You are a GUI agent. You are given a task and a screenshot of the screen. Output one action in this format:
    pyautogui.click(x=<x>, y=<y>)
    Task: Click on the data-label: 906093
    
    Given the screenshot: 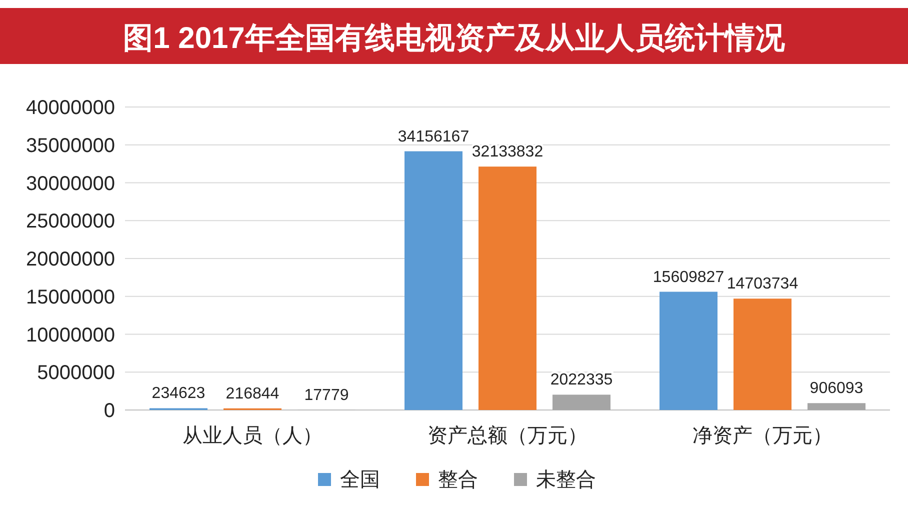 What is the action you would take?
    pyautogui.click(x=837, y=389)
    